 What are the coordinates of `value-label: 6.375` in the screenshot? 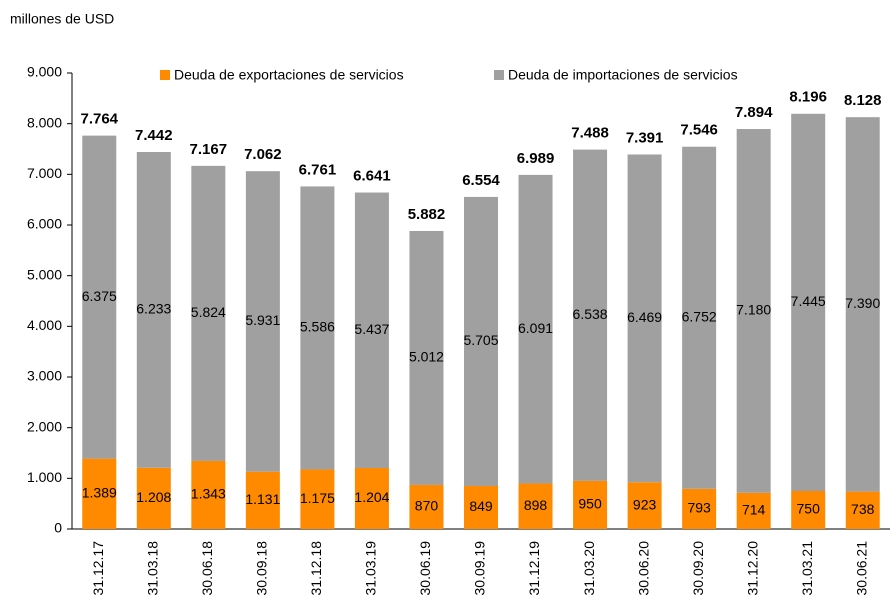 It's located at (99, 296).